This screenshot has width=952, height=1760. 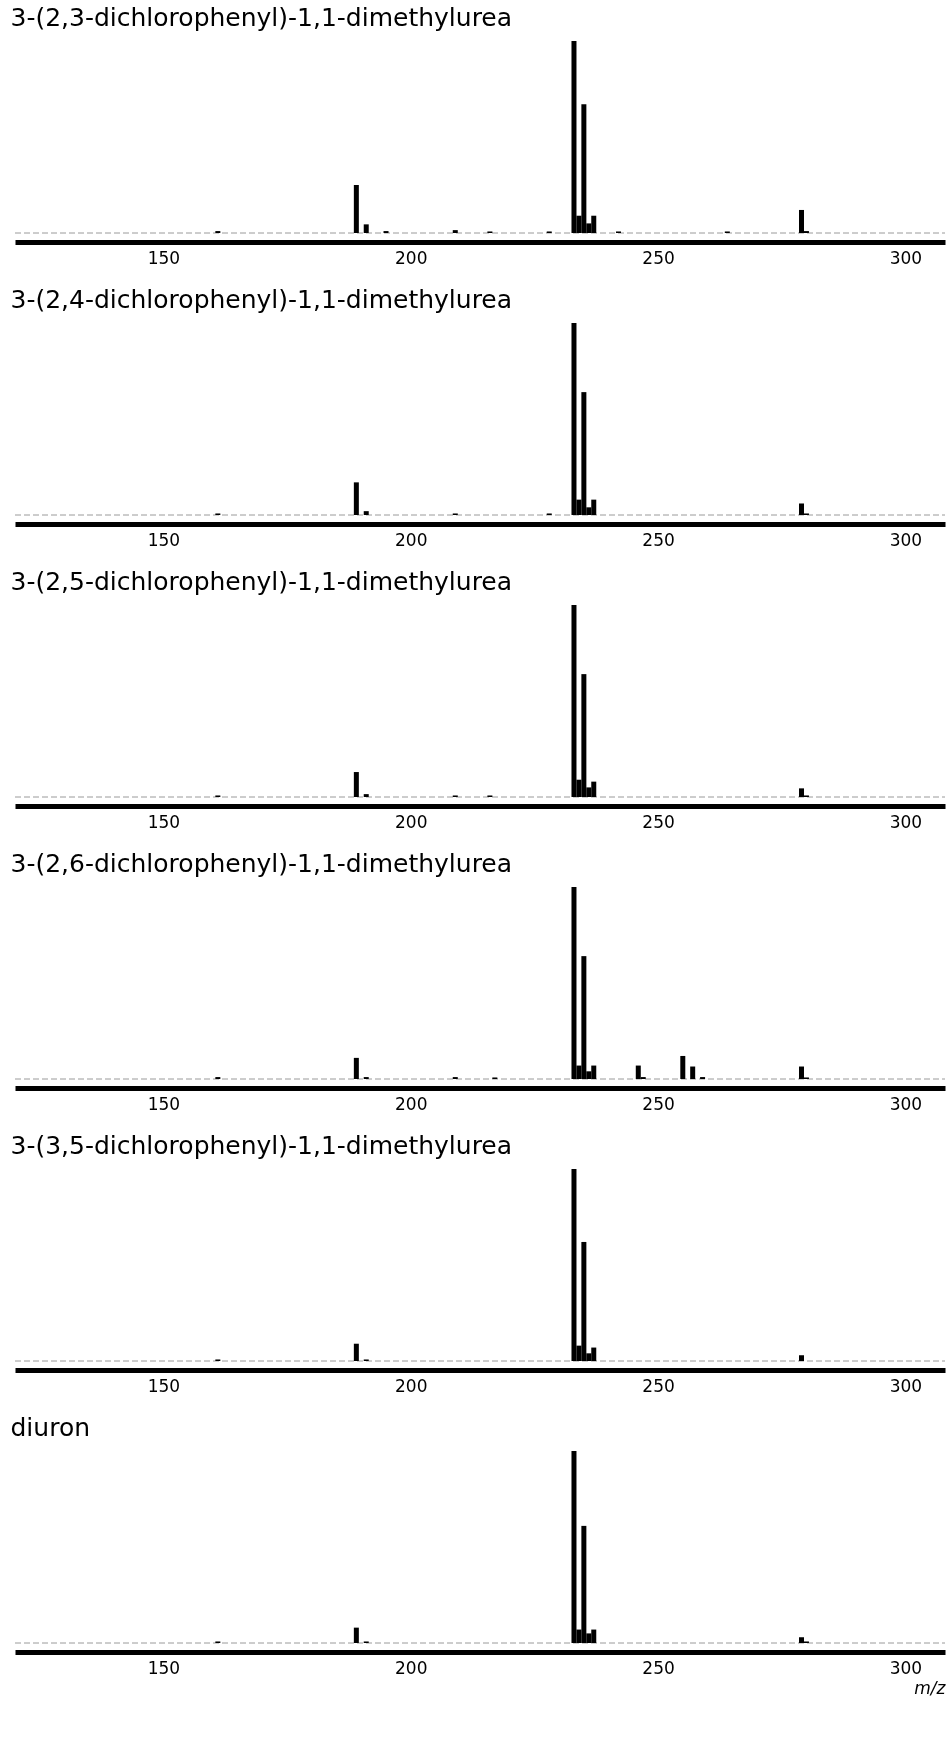 What do you see at coordinates (930, 1687) in the screenshot?
I see `x-axis-title: m/z` at bounding box center [930, 1687].